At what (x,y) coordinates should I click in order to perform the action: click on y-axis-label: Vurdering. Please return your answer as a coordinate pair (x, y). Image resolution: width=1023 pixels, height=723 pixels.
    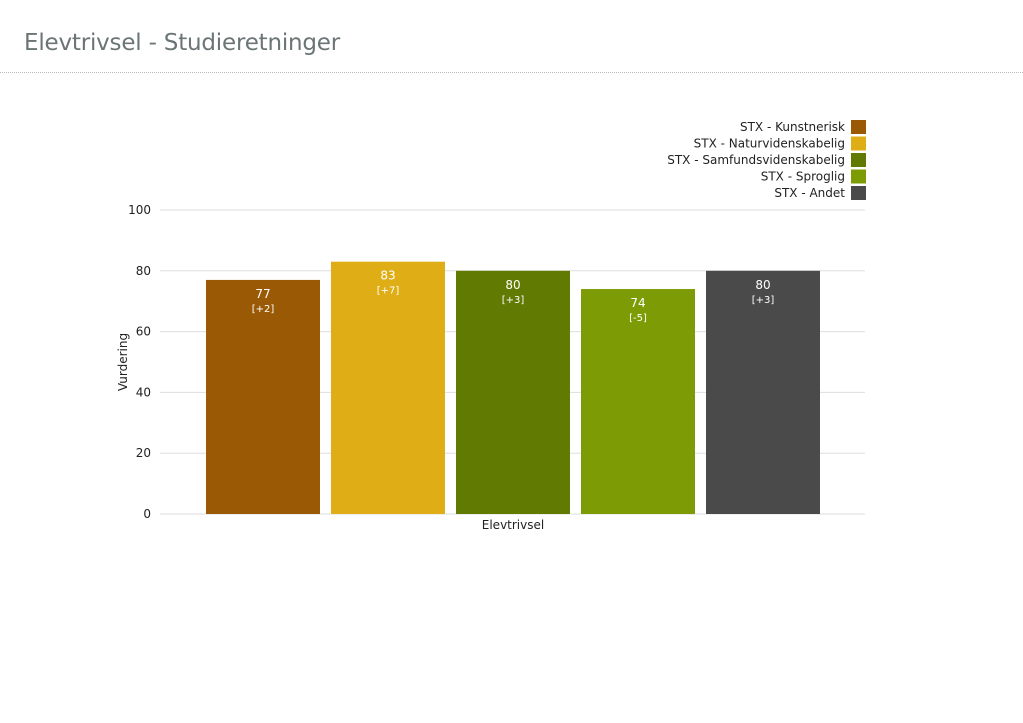
    Looking at the image, I should click on (123, 362).